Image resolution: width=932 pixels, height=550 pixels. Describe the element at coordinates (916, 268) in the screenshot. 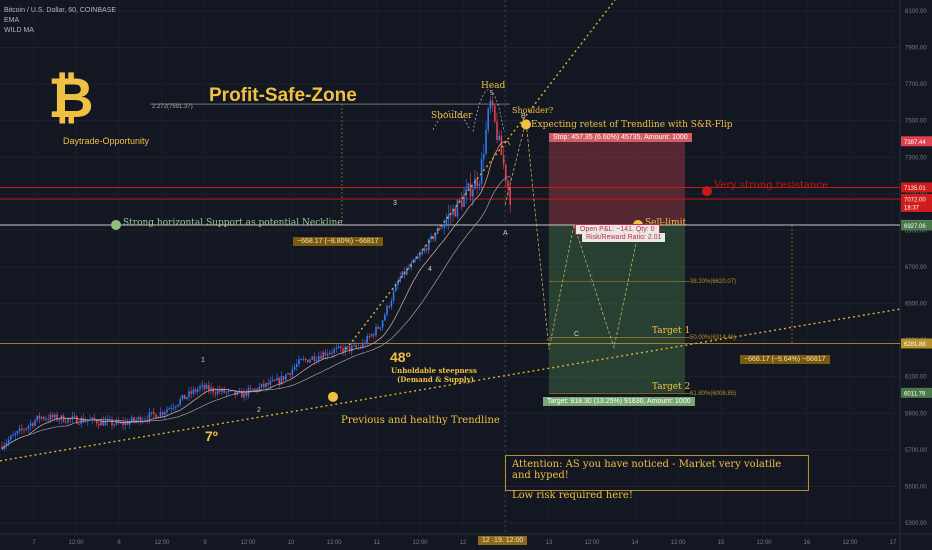

I see `price-tick: 6700.00` at that location.